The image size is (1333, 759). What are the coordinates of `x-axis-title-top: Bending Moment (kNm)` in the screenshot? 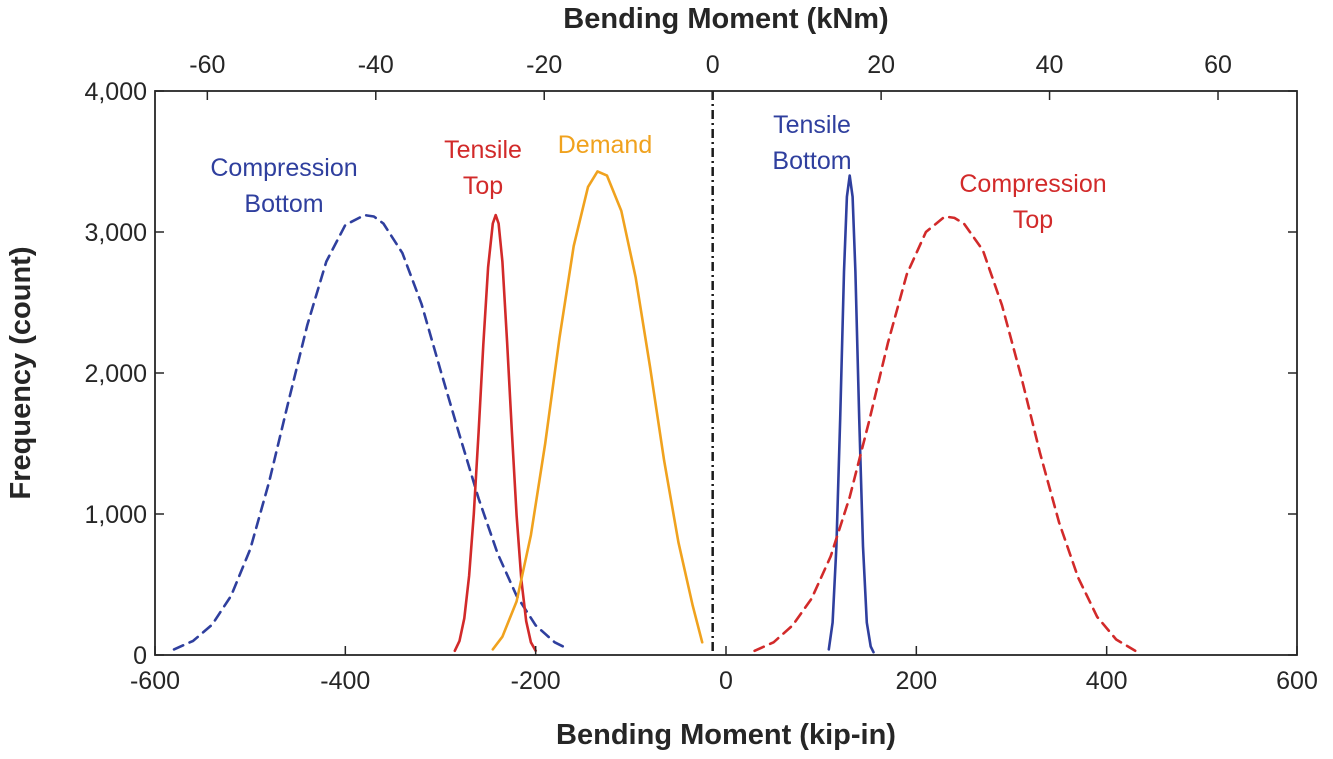 It's located at (725, 19).